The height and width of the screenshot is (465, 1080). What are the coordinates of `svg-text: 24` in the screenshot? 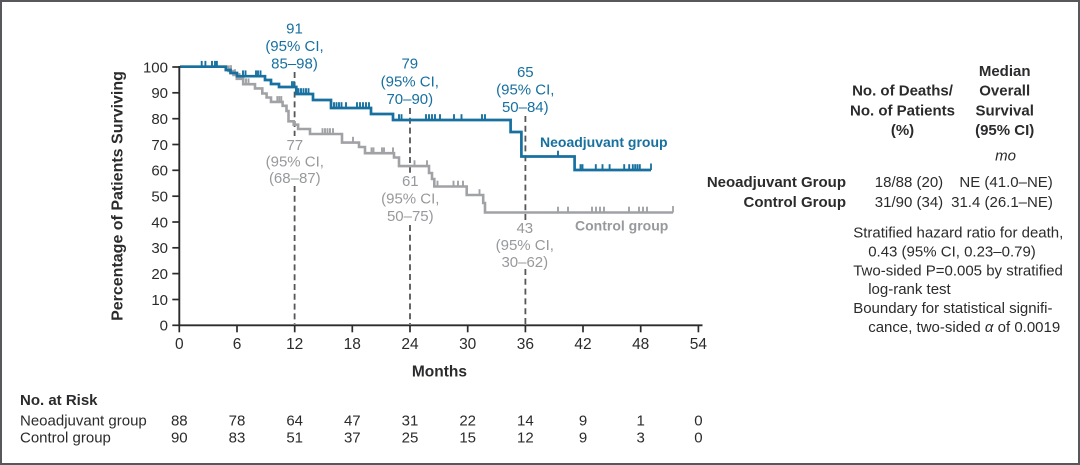 It's located at (410, 344).